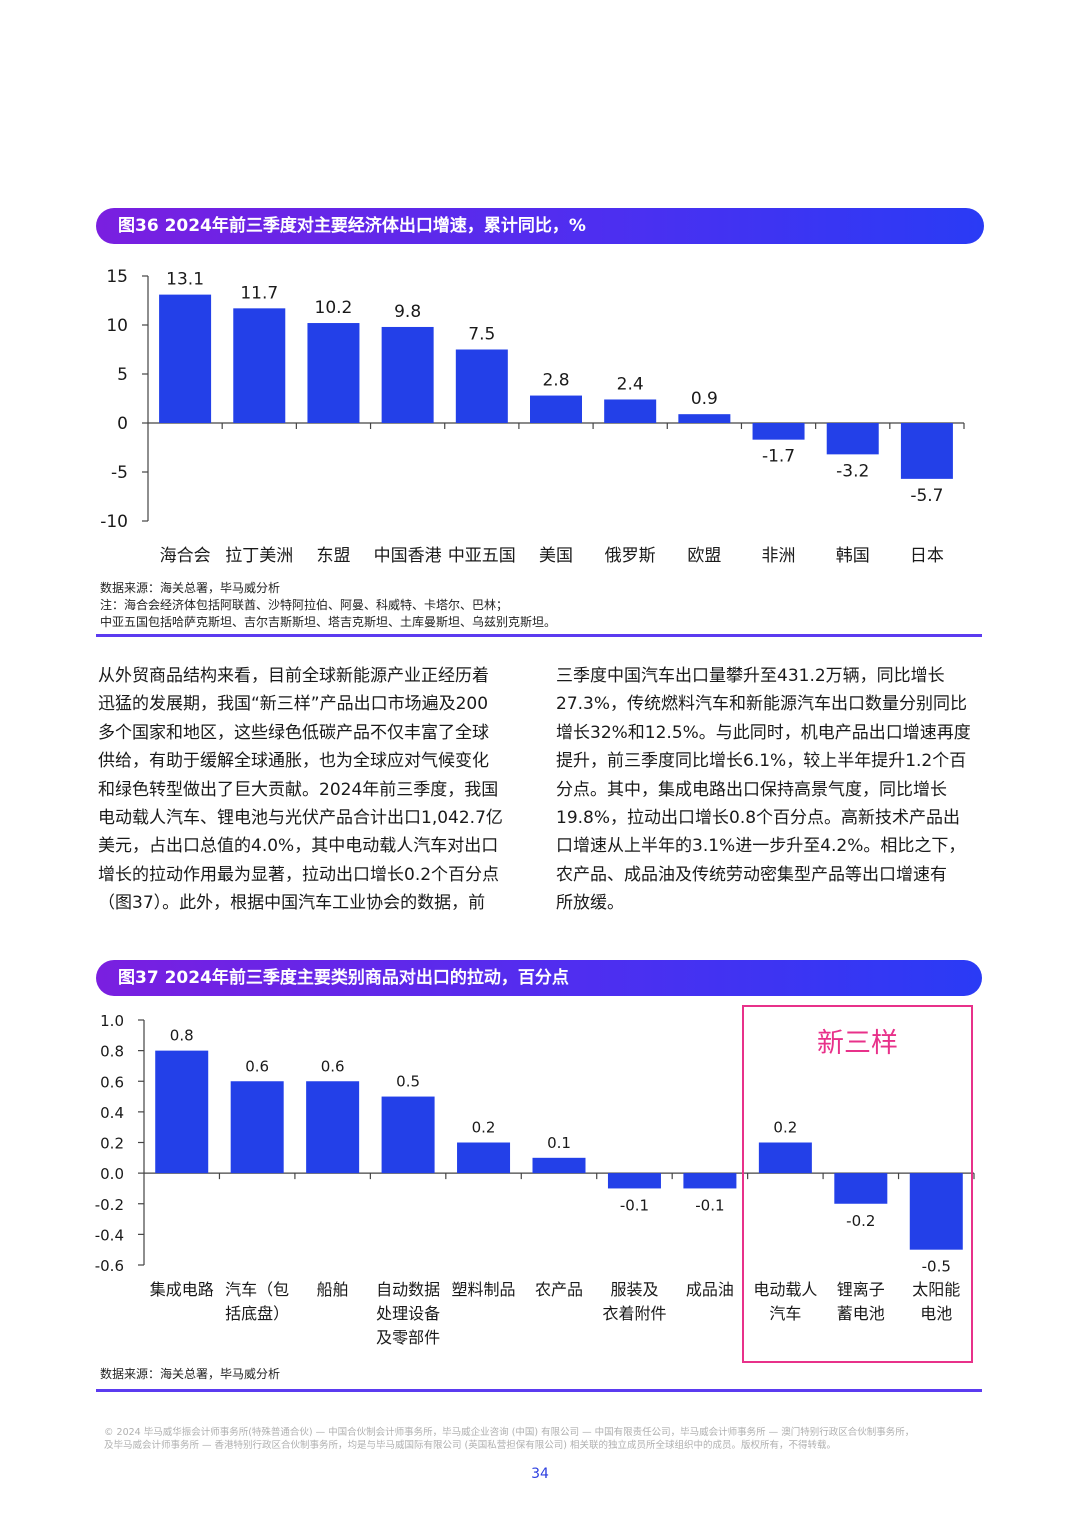  What do you see at coordinates (112, 1021) in the screenshot?
I see `y-tick-label: 1.0` at bounding box center [112, 1021].